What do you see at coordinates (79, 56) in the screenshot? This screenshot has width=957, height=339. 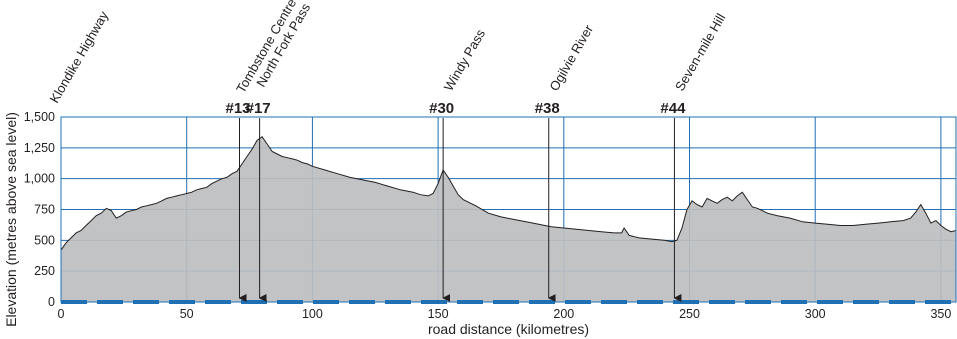 I see `waypoint-label: Klondike Highway` at bounding box center [79, 56].